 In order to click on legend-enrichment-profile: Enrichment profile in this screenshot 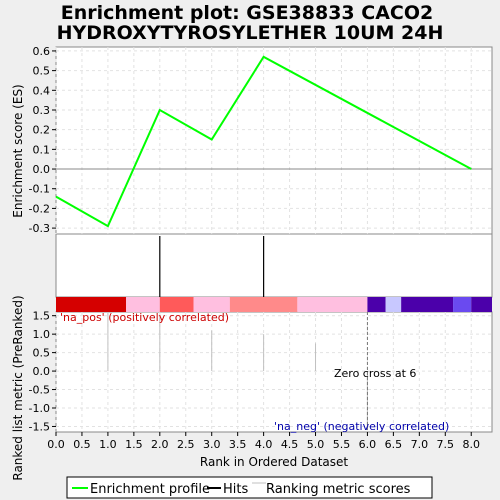, I will do `click(150, 489)`.